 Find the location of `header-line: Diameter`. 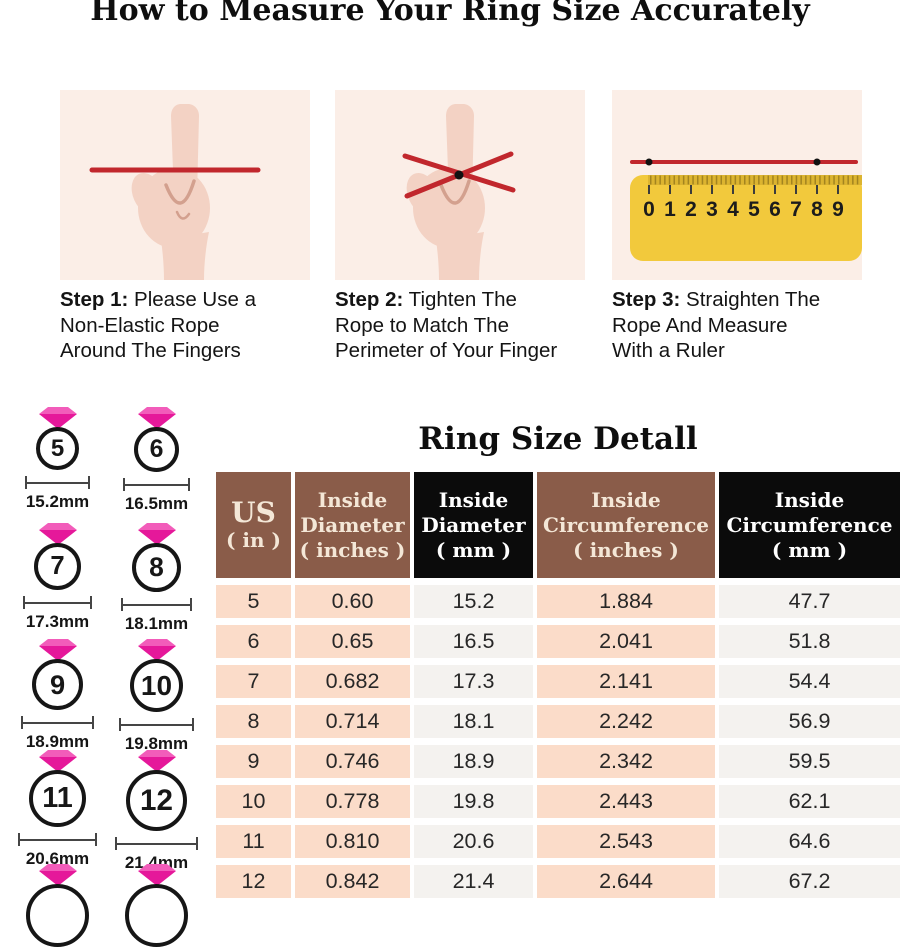

header-line: Diameter is located at coordinates (473, 524).